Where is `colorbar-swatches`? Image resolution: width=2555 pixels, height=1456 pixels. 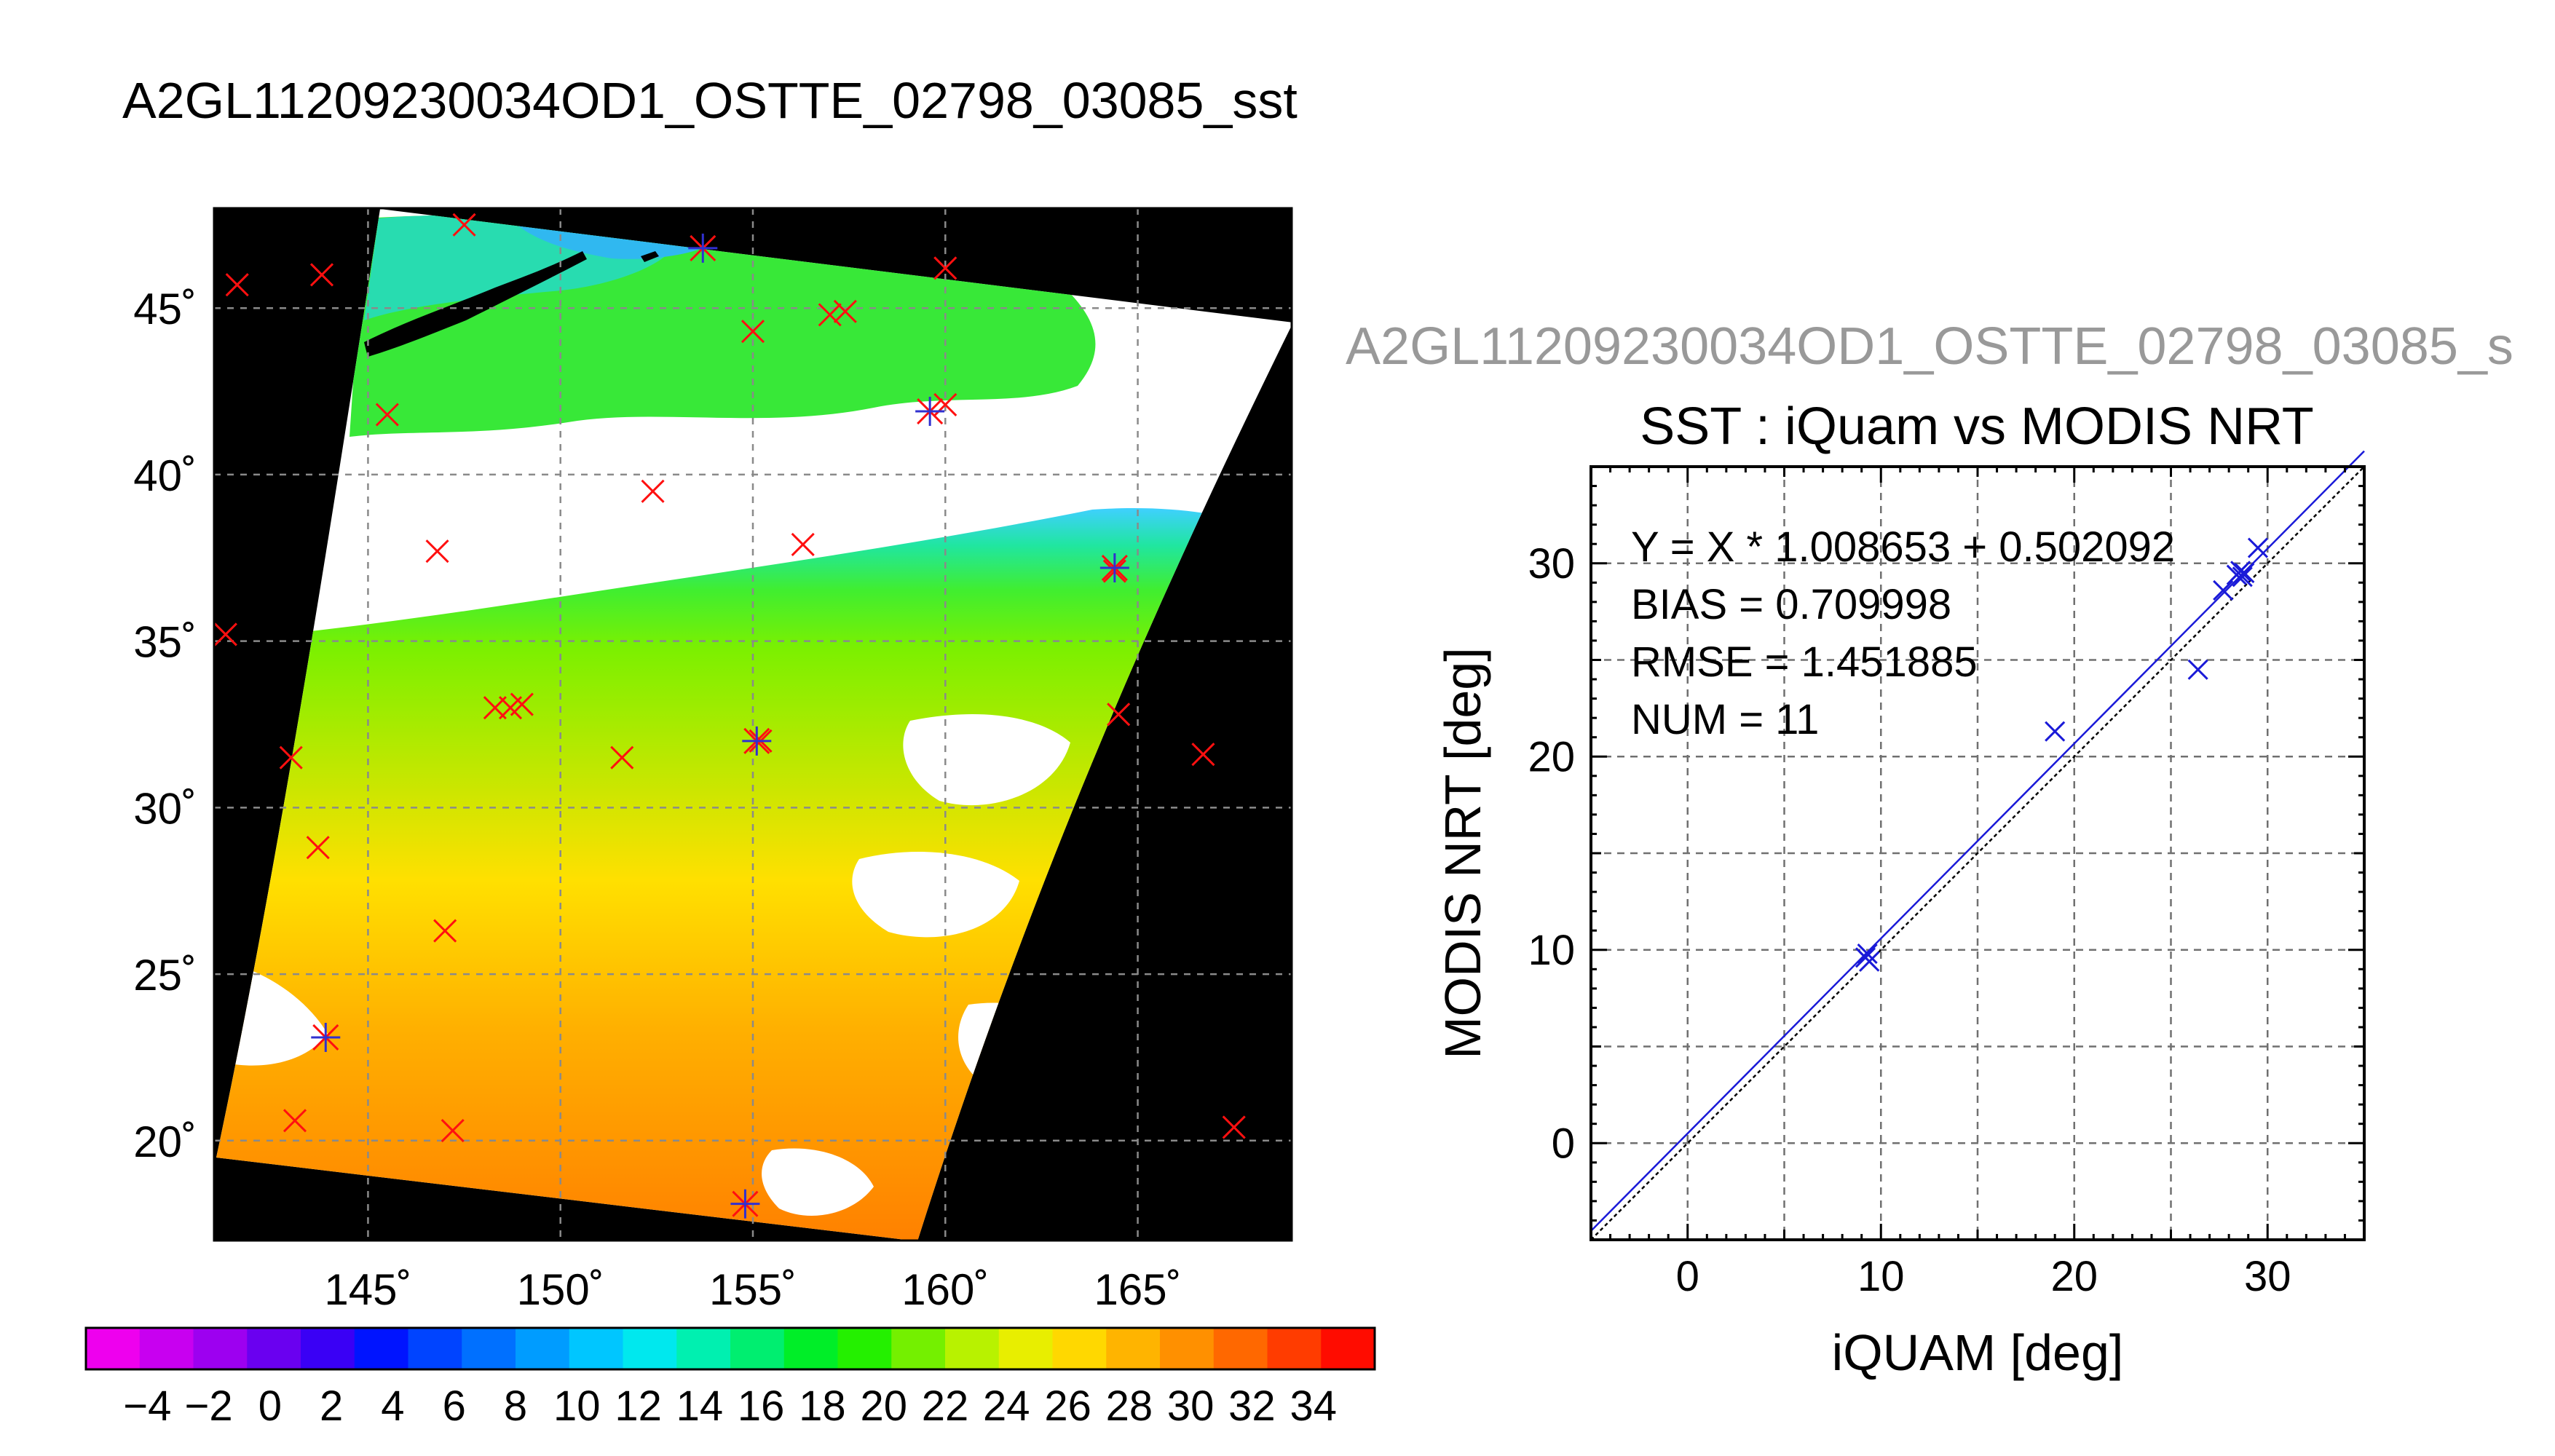 colorbar-swatches is located at coordinates (730, 1348).